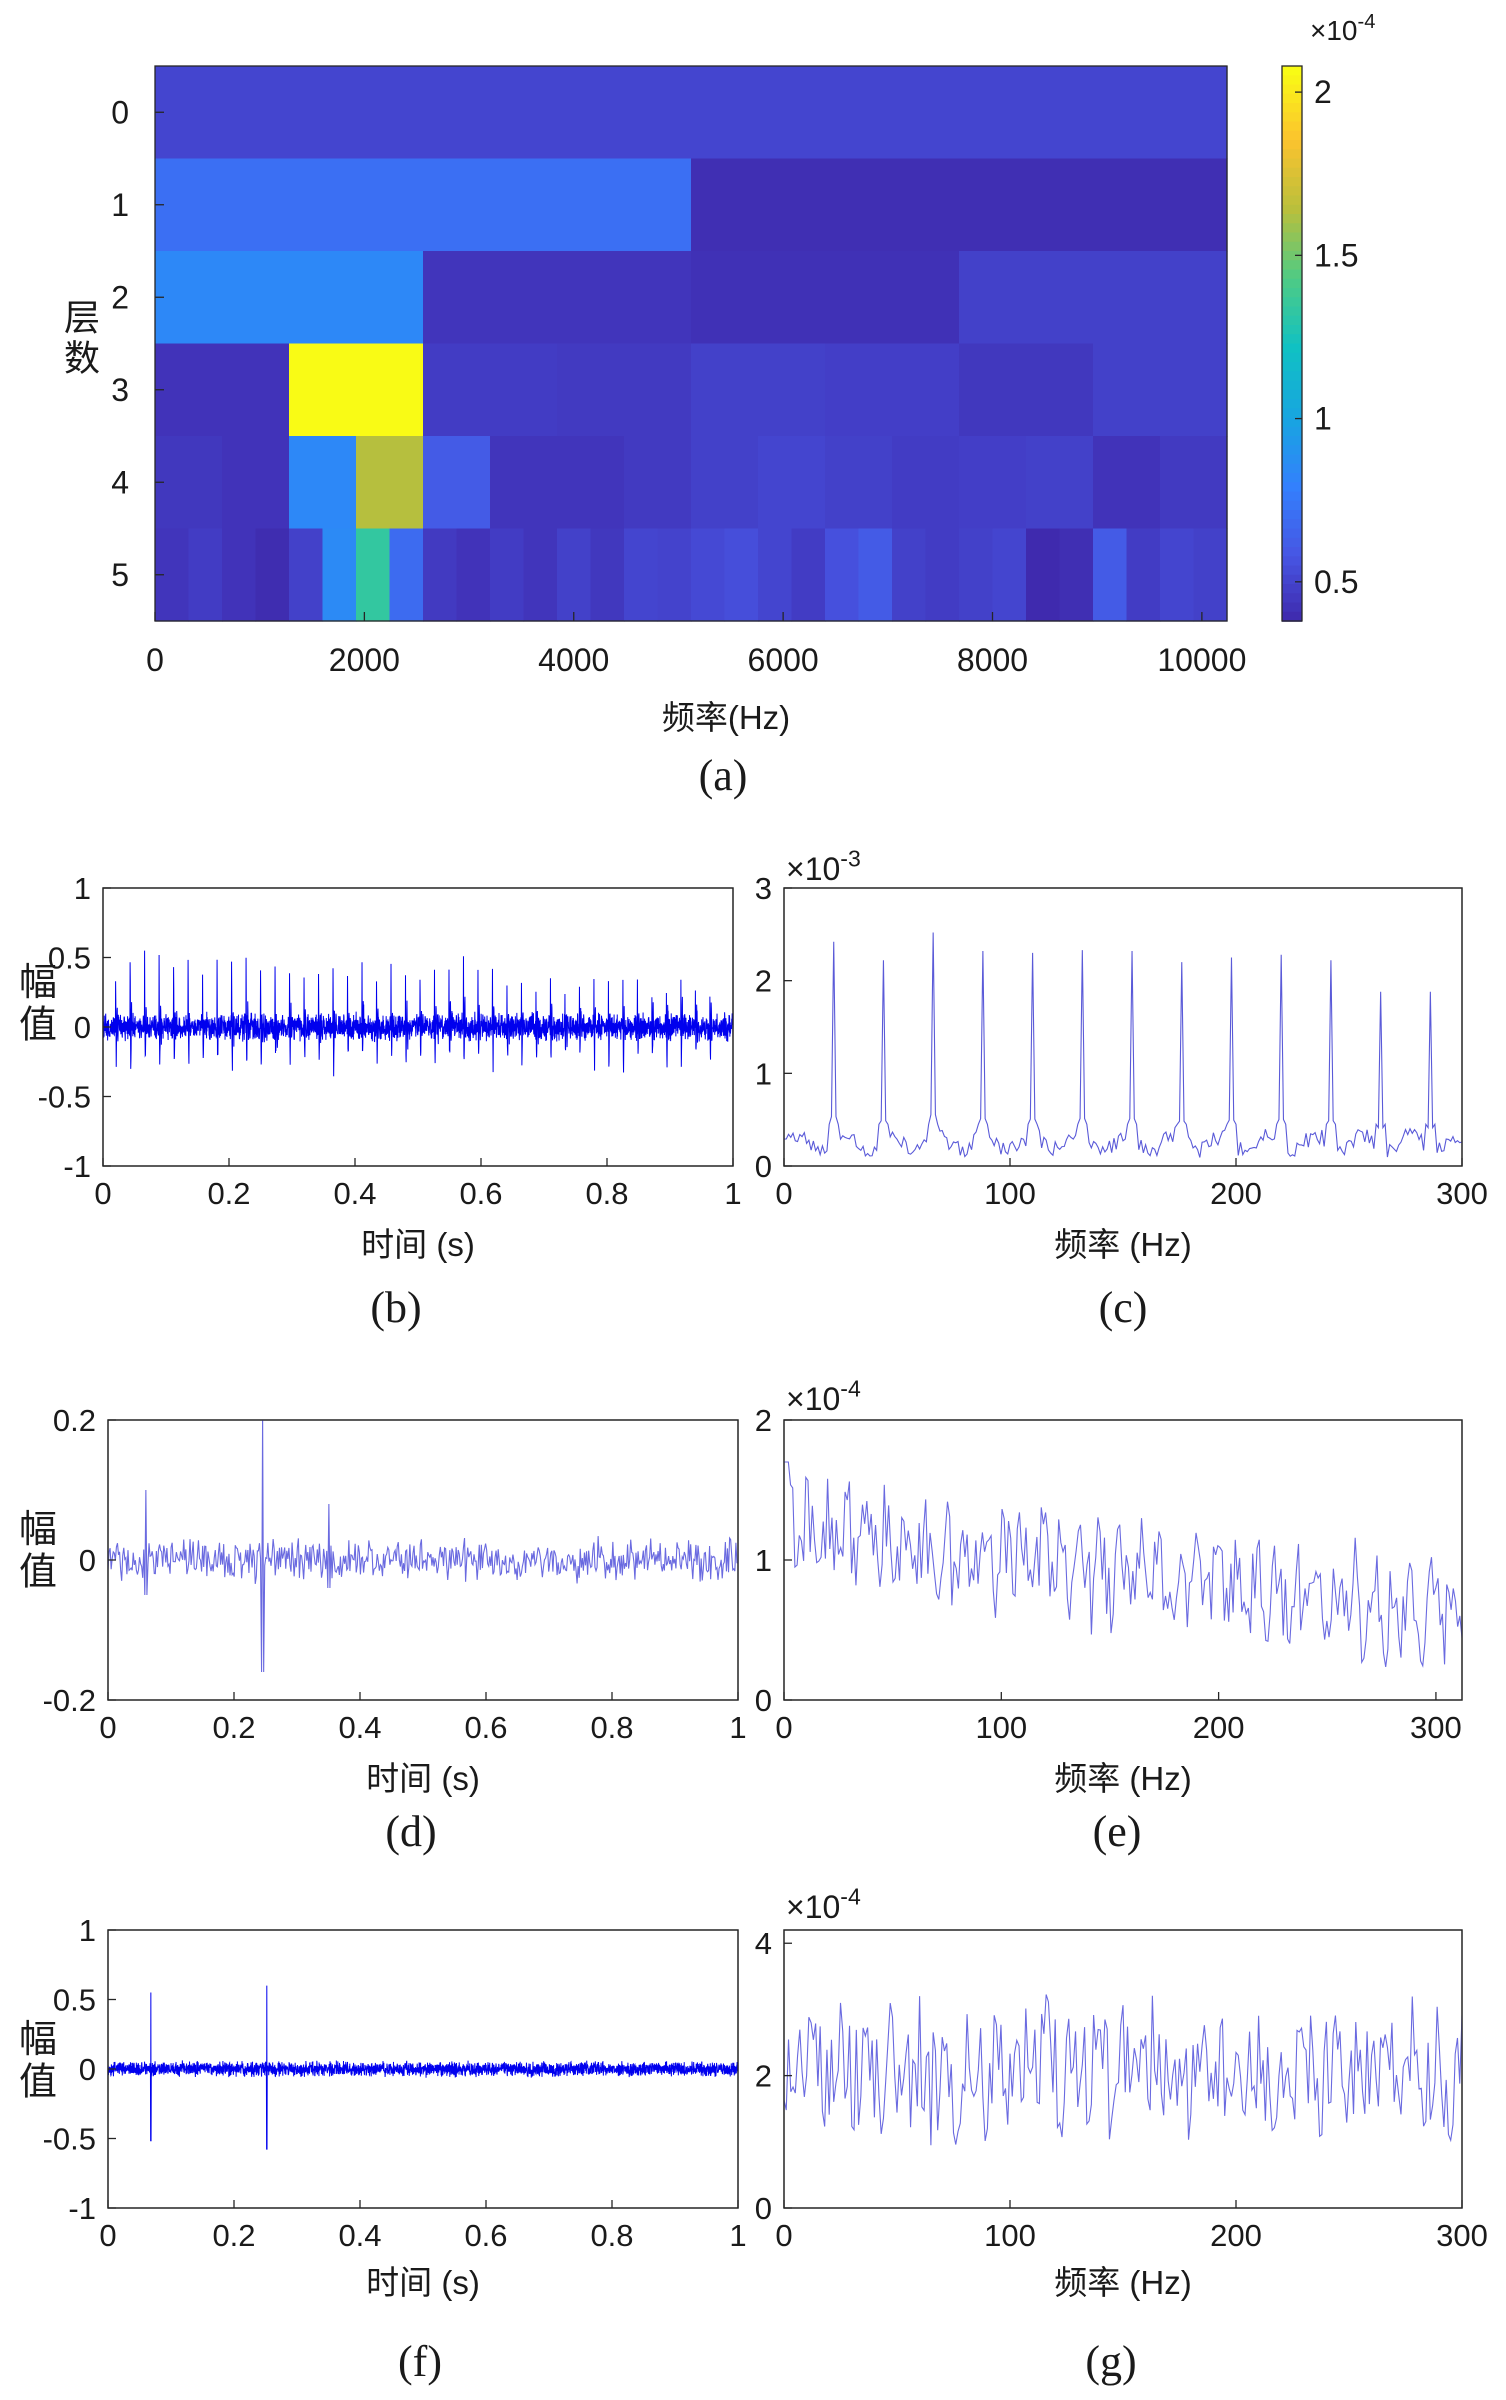  I want to click on y-axis-label: 值, so click(38, 1573).